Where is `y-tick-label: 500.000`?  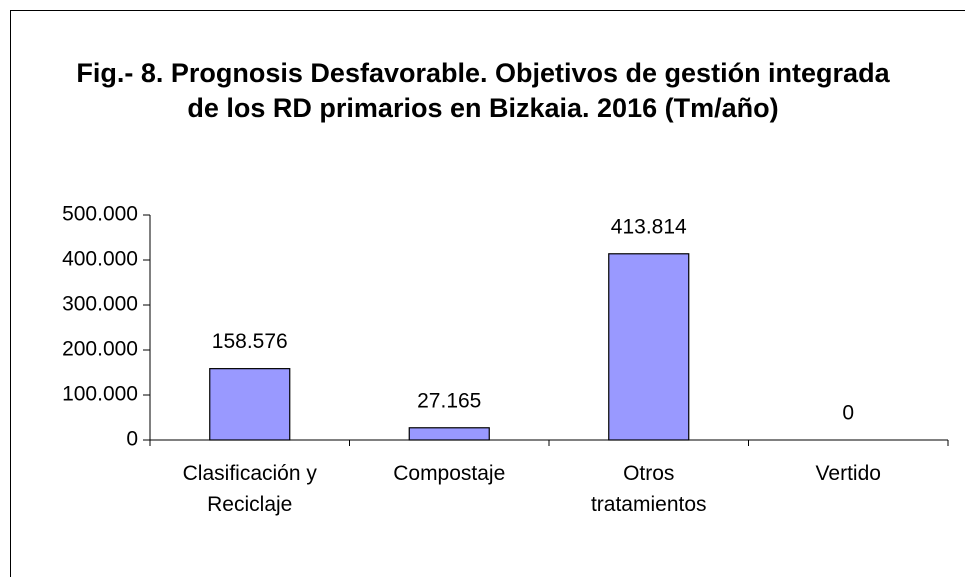 y-tick-label: 500.000 is located at coordinates (100, 214).